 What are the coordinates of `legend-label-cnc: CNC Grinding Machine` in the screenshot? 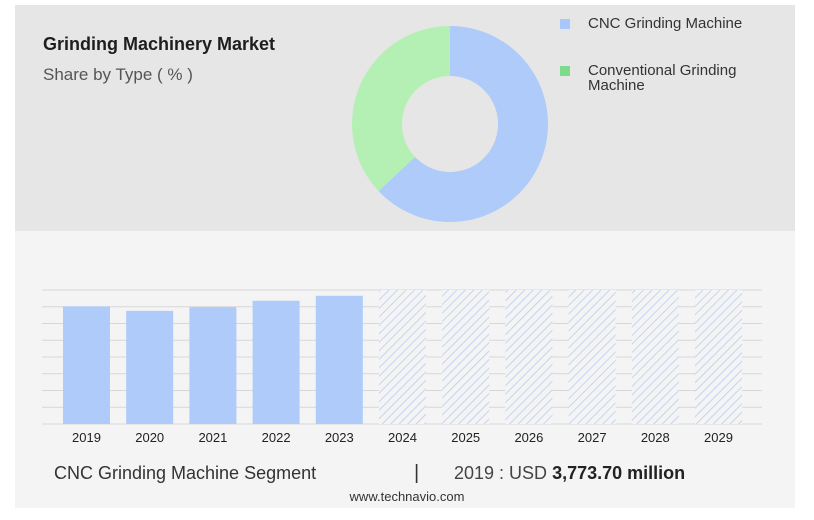 It's located at (665, 23).